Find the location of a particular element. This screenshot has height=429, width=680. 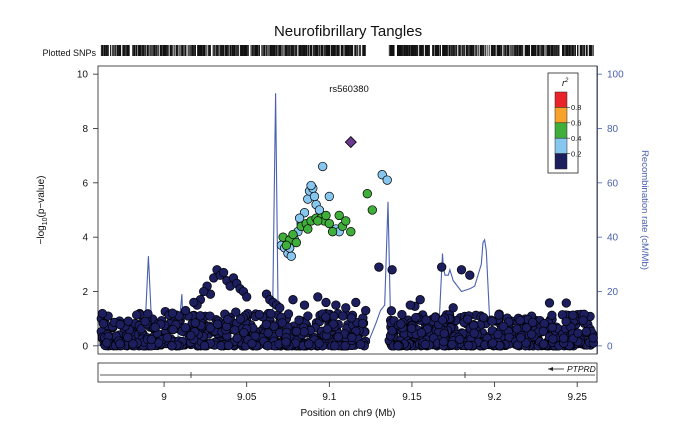

y-tick-label: 2 is located at coordinates (85, 292).